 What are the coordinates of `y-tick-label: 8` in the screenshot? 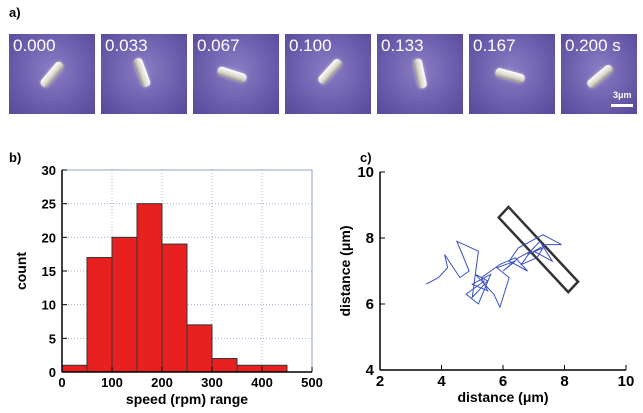 It's located at (370, 238).